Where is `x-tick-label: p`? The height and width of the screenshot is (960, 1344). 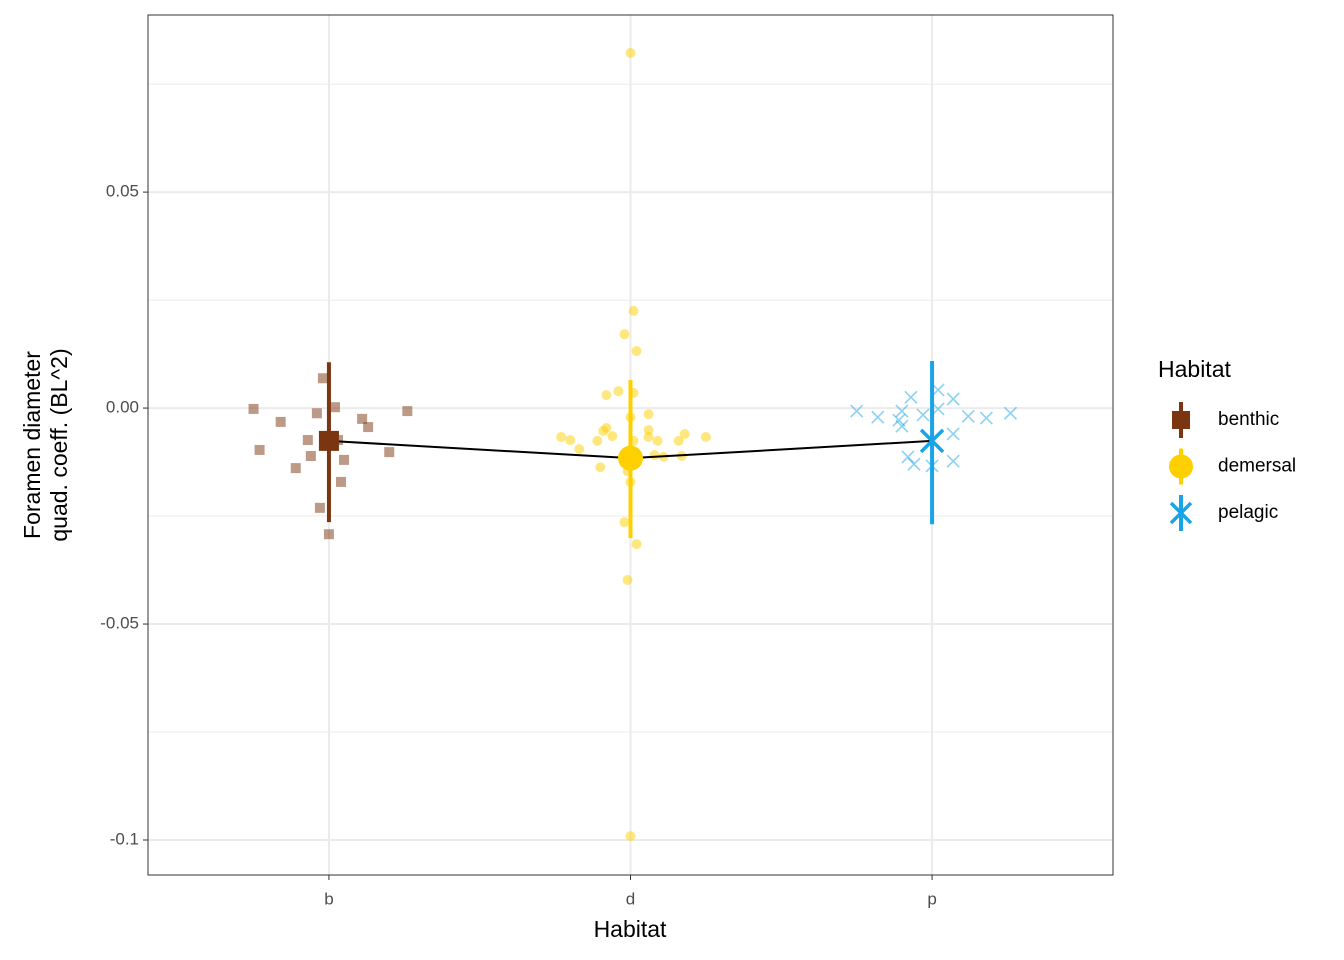
x-tick-label: p is located at coordinates (931, 898).